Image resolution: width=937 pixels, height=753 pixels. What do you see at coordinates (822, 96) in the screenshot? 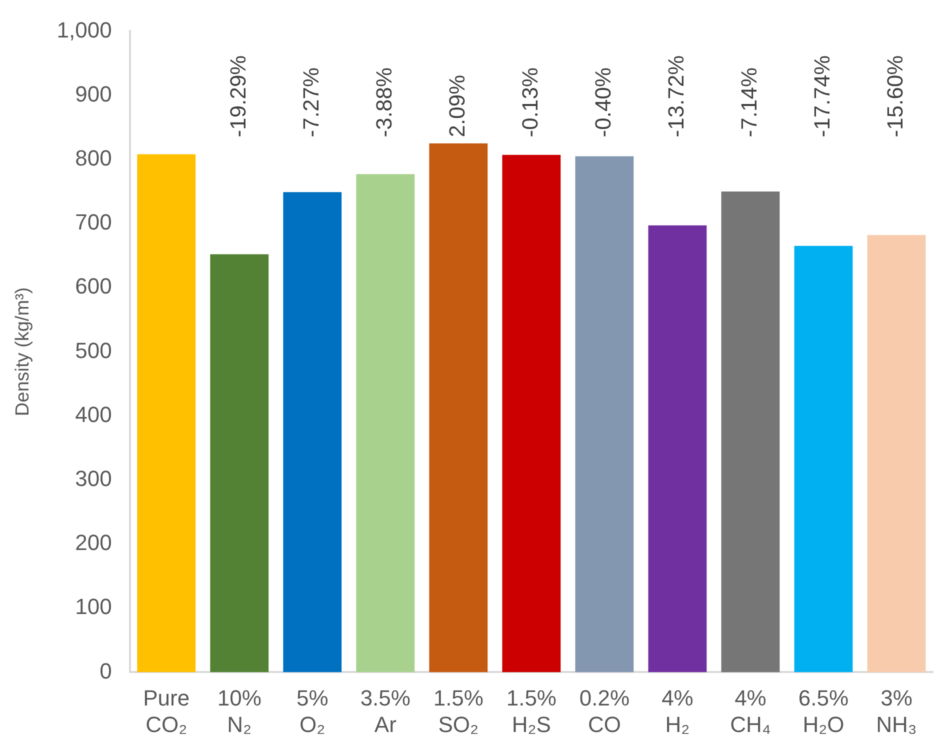
I see `annotation: -17.74%` at bounding box center [822, 96].